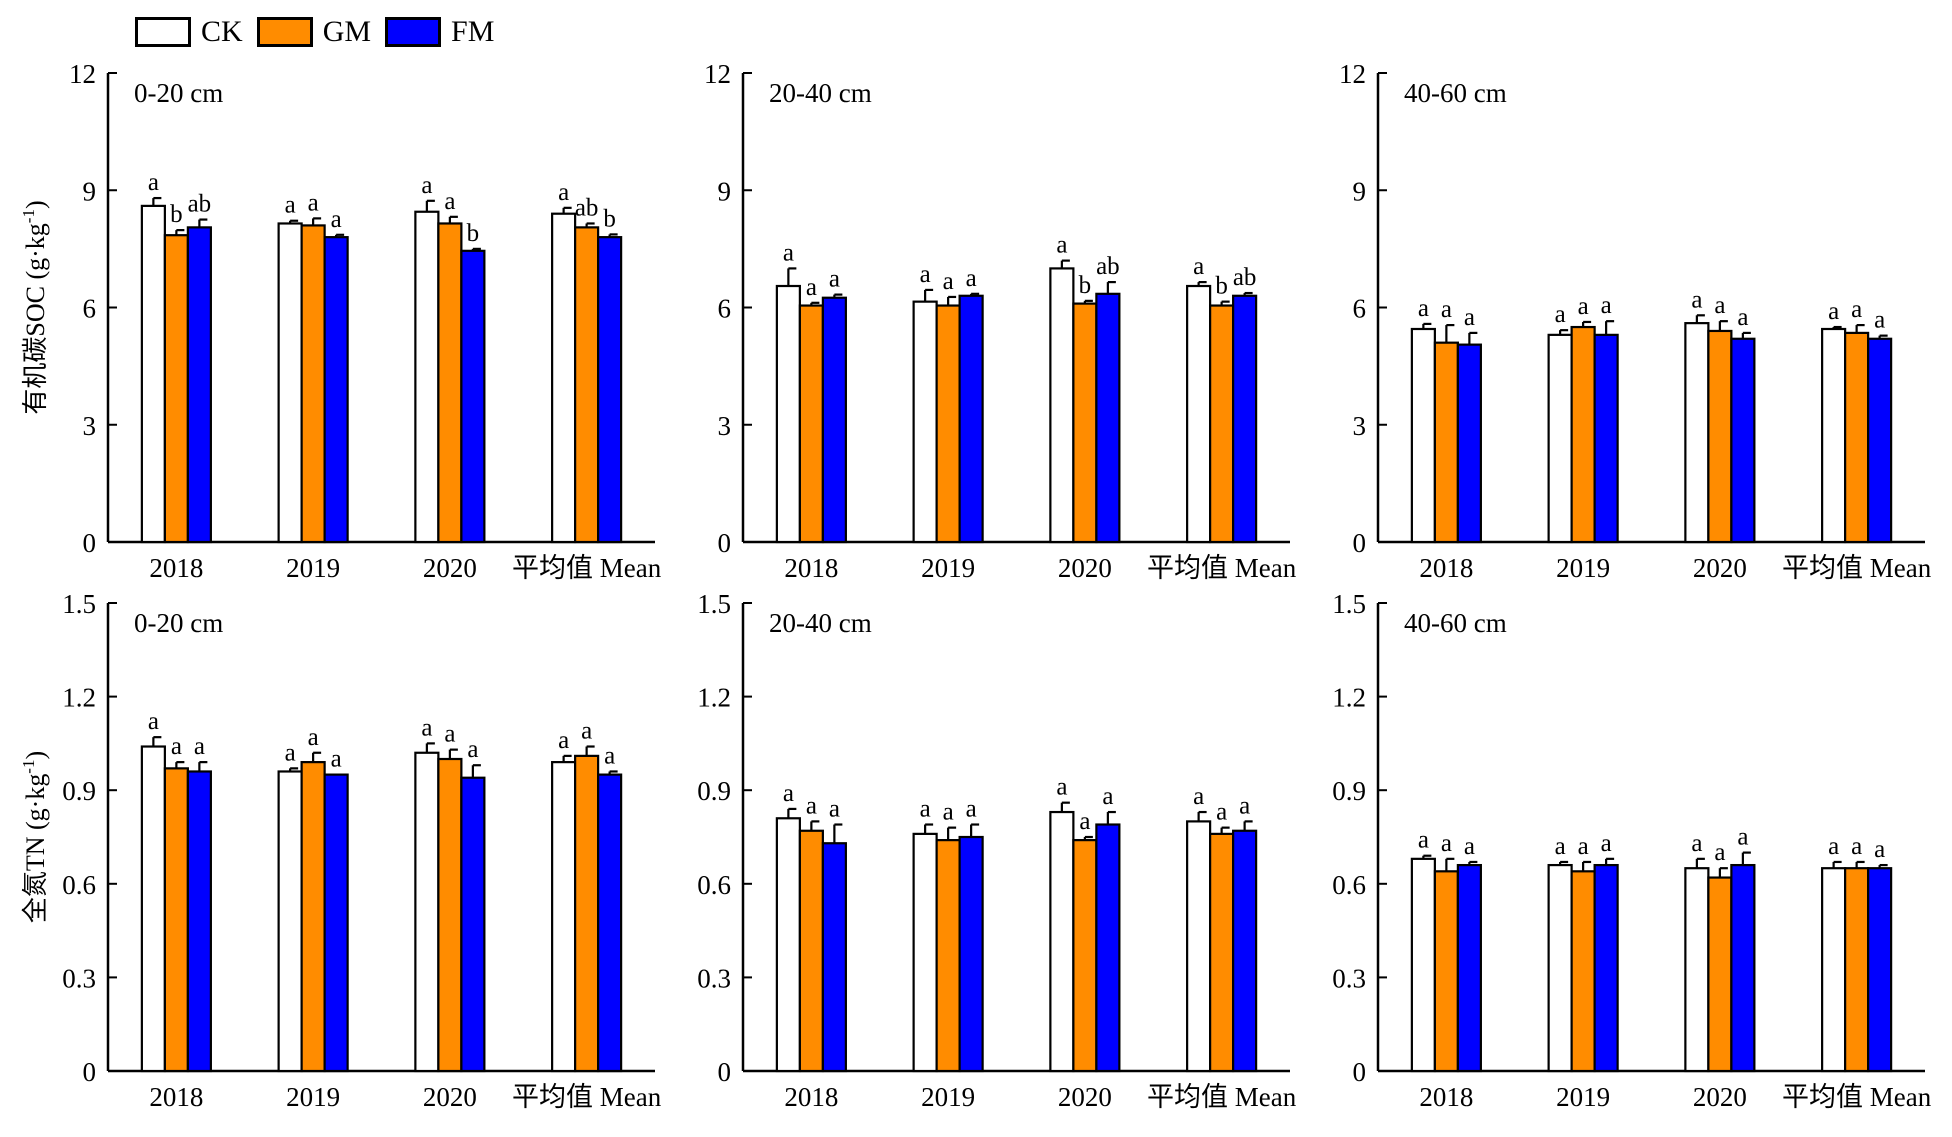  Describe the element at coordinates (587, 1097) in the screenshot. I see `panel-4-xtick-label-3: 平均值 Mean` at that location.